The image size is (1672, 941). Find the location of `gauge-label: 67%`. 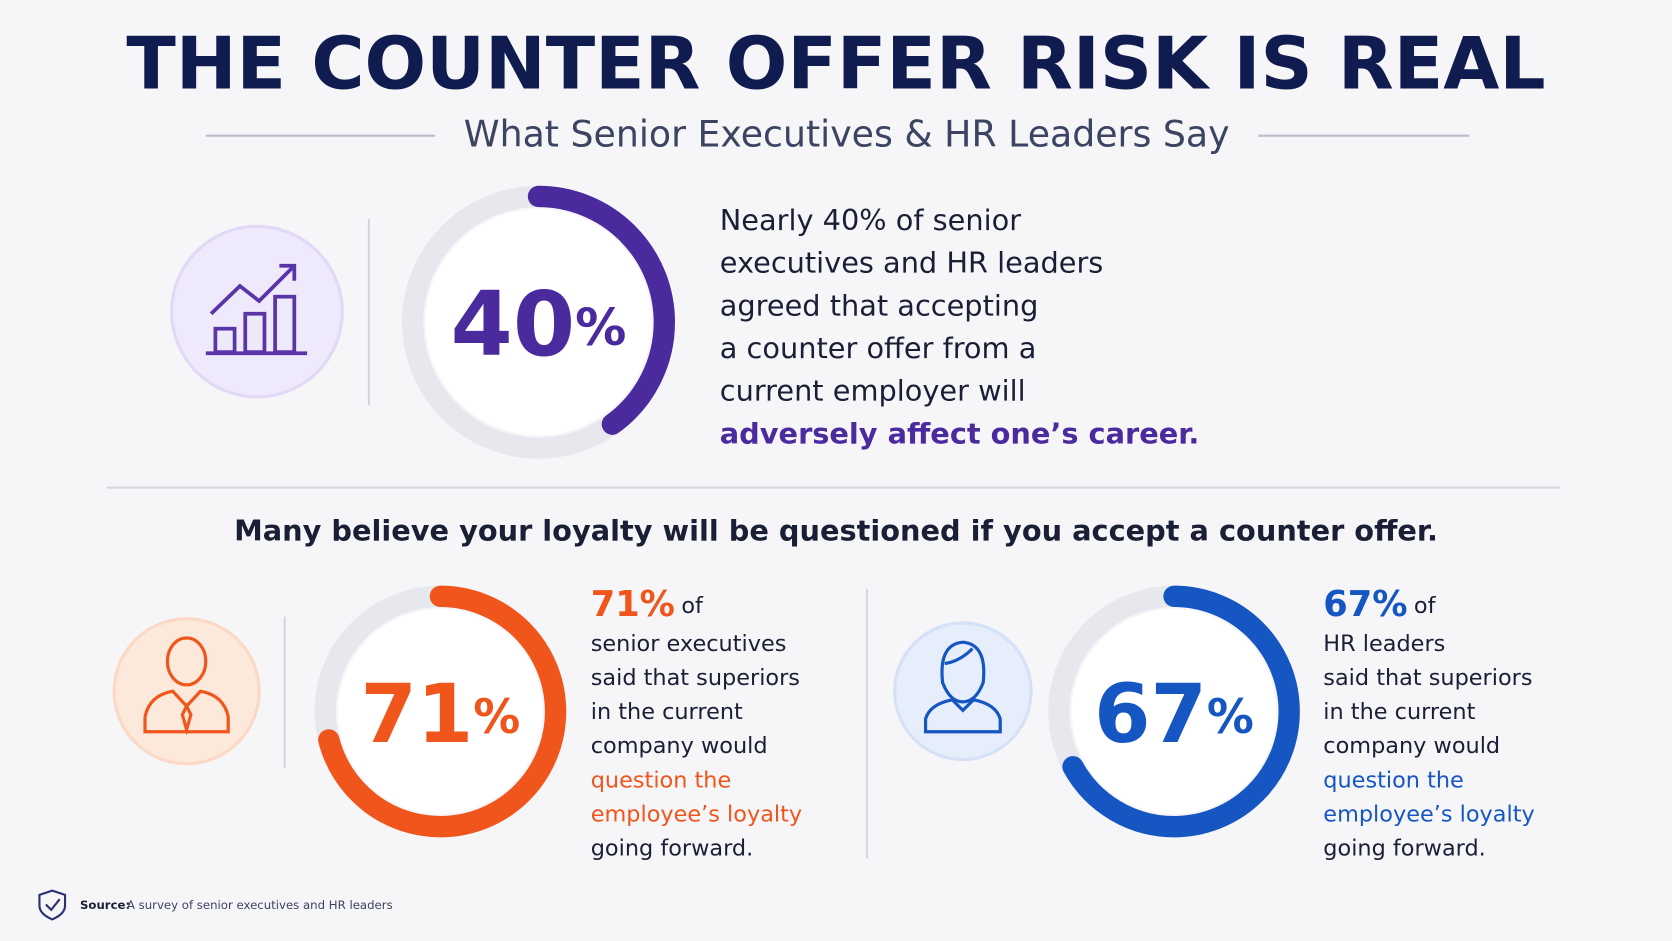

gauge-label: 67% is located at coordinates (1174, 715).